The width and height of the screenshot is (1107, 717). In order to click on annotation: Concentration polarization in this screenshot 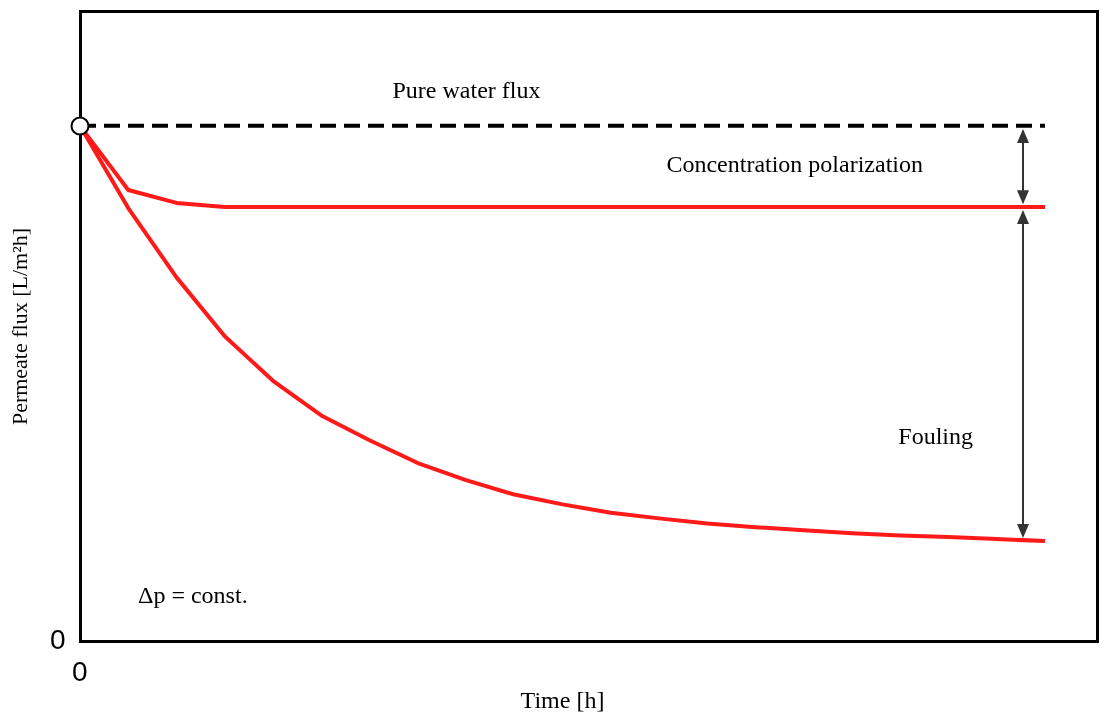, I will do `click(794, 164)`.